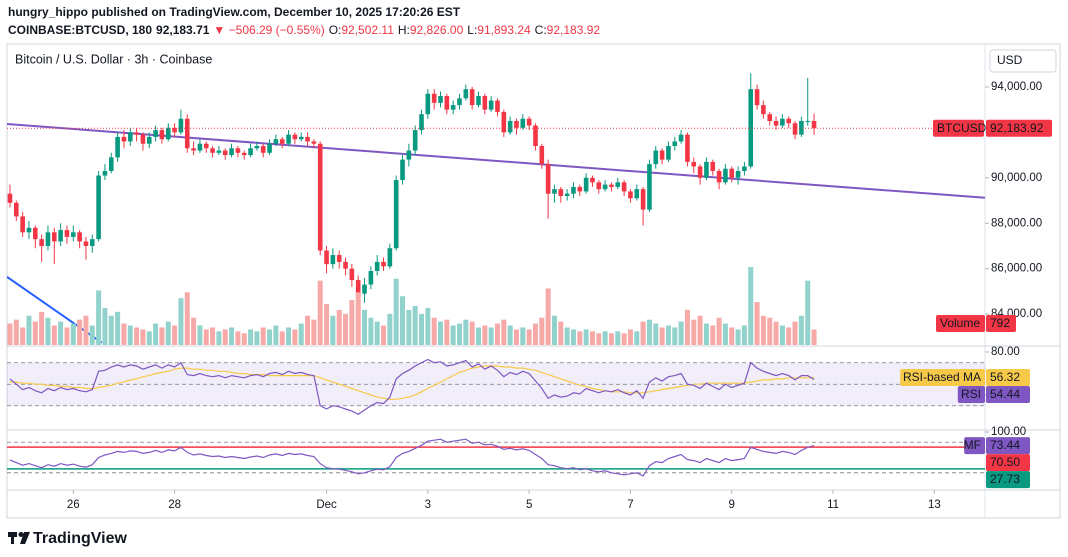  Describe the element at coordinates (1023, 61) in the screenshot. I see `currency-box` at that location.